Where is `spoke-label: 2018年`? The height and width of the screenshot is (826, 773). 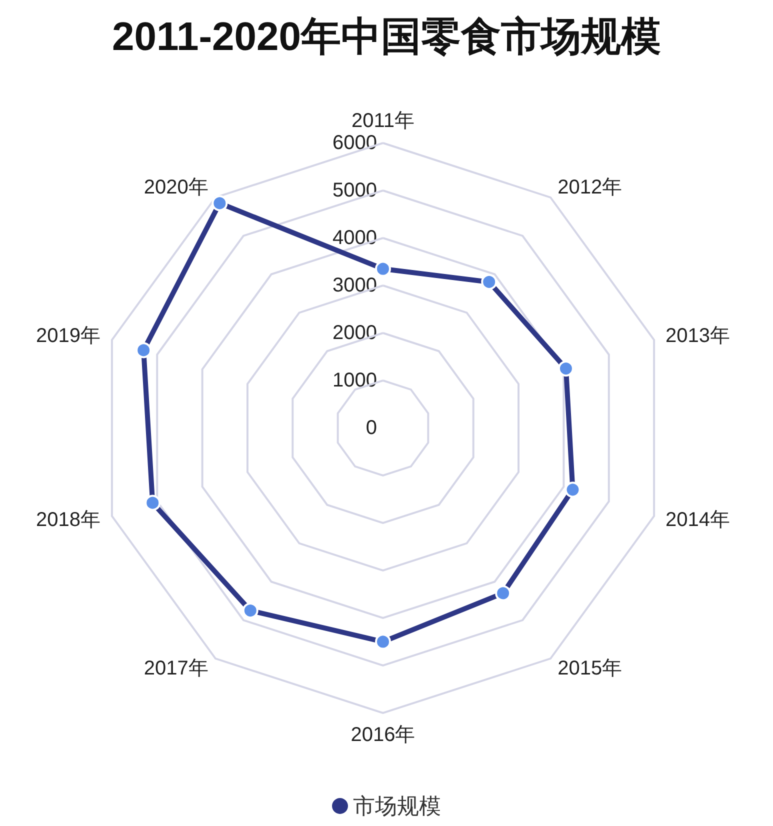 spoke-label: 2018年 is located at coordinates (68, 519).